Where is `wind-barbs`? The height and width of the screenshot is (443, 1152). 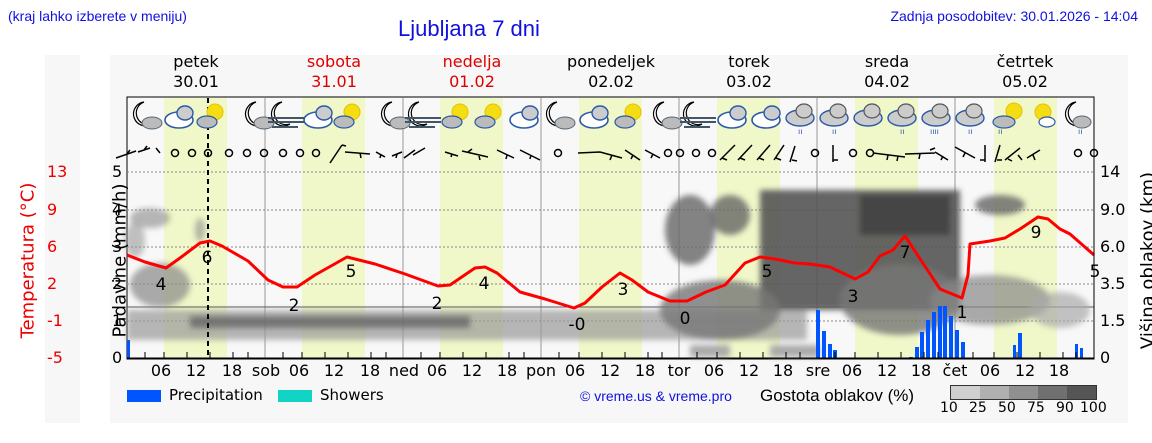 wind-barbs is located at coordinates (607, 154).